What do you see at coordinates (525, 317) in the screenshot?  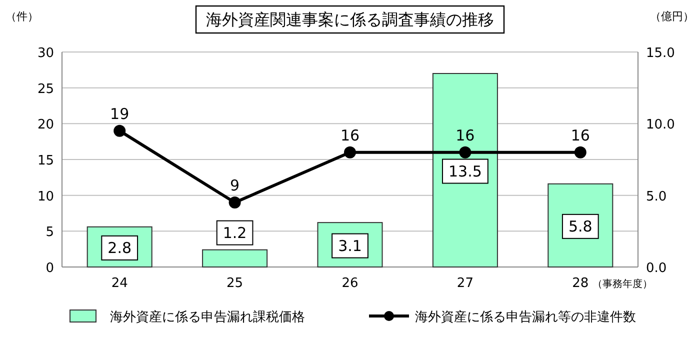 I see `legend-label: 海外資産に係る申告漏れ等の非違件数` at bounding box center [525, 317].